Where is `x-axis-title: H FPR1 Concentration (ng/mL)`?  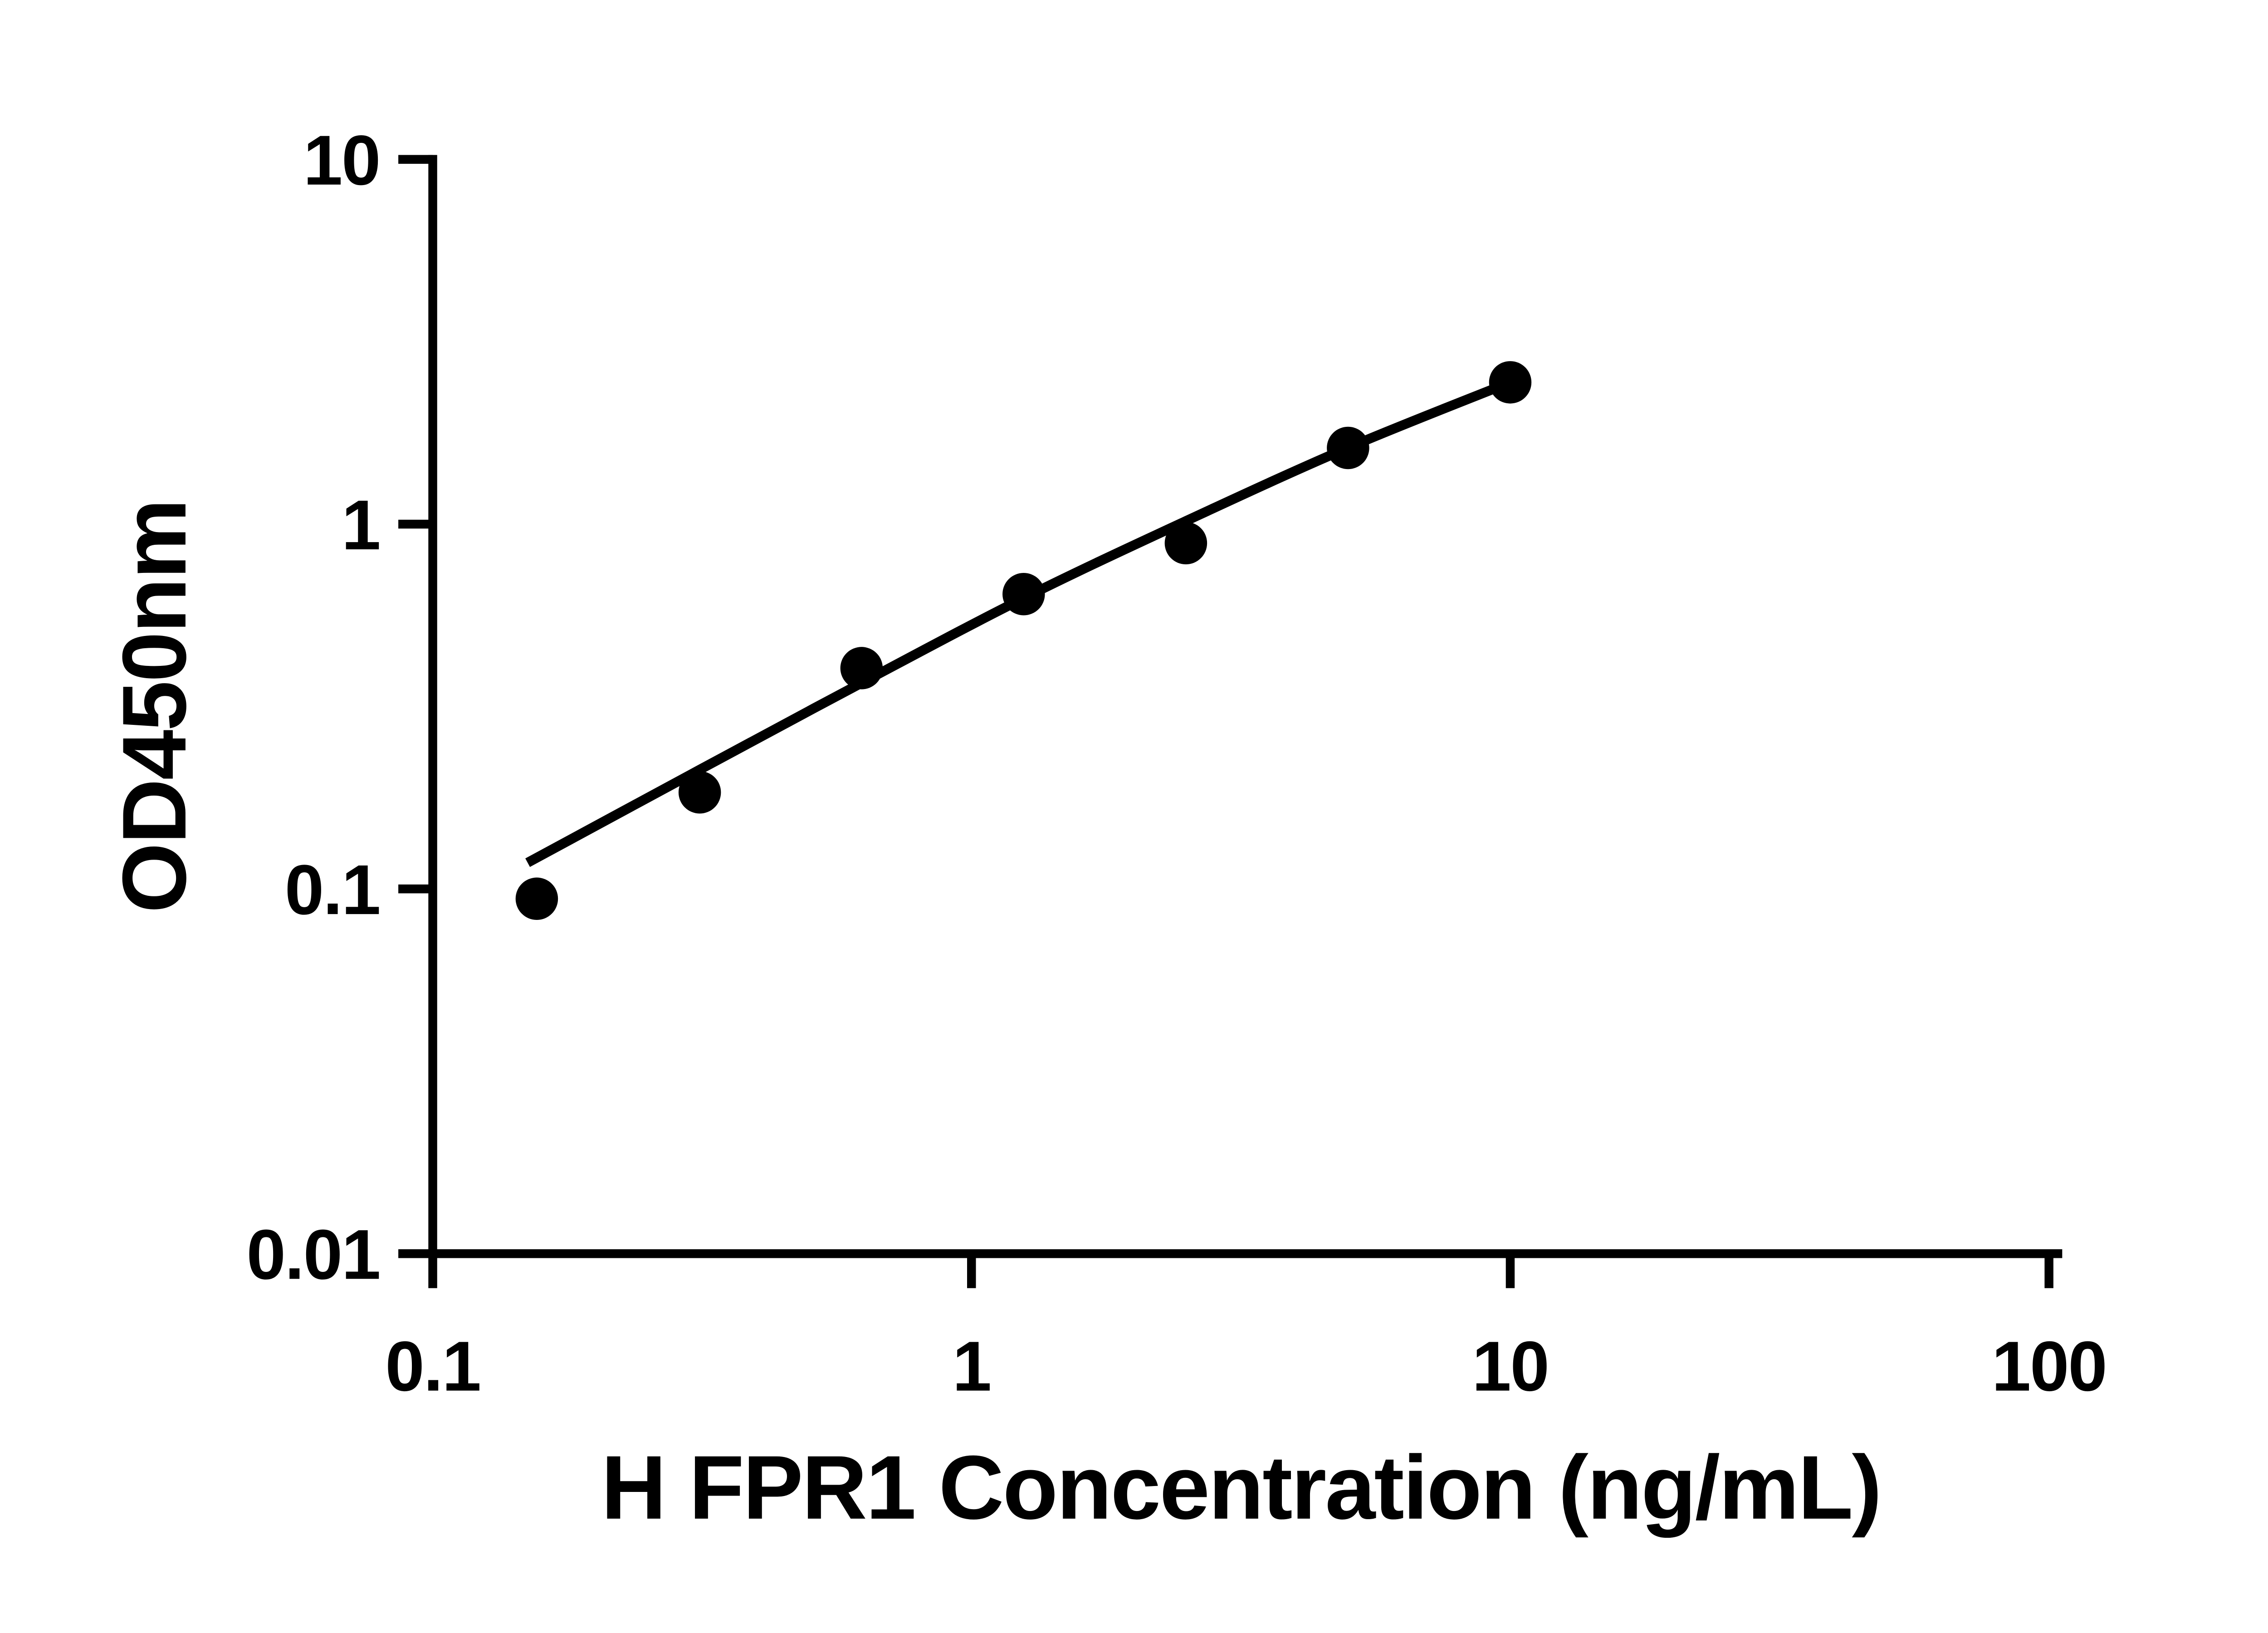
x-axis-title: H FPR1 Concentration (ng/mL) is located at coordinates (1241, 1487).